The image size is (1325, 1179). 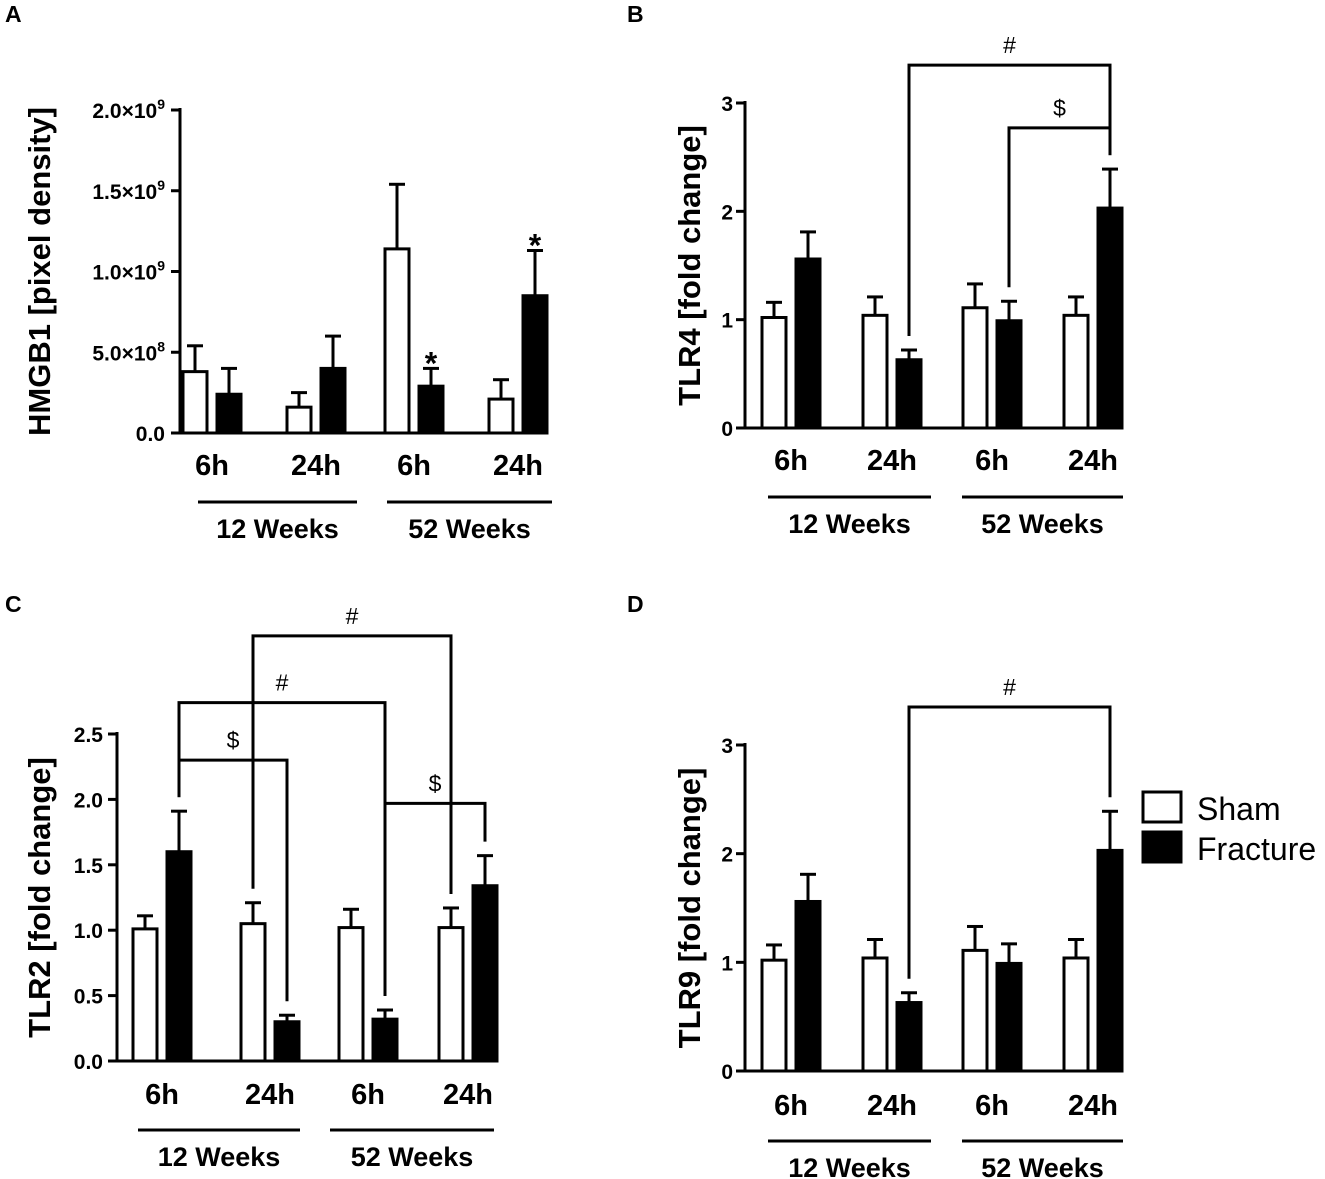 I want to click on panel-letter: C, so click(x=13, y=604).